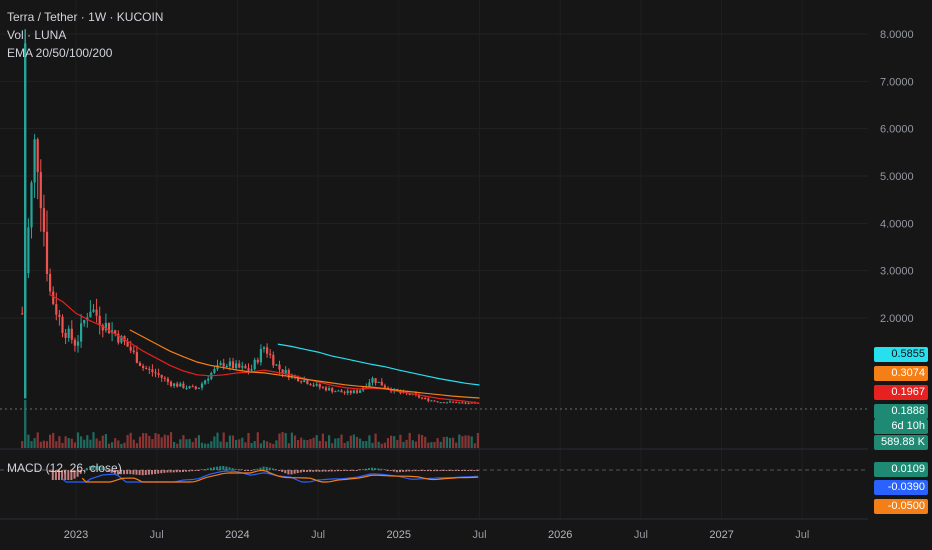 This screenshot has width=932, height=550. What do you see at coordinates (263, 472) in the screenshot?
I see `macd-histogram` at bounding box center [263, 472].